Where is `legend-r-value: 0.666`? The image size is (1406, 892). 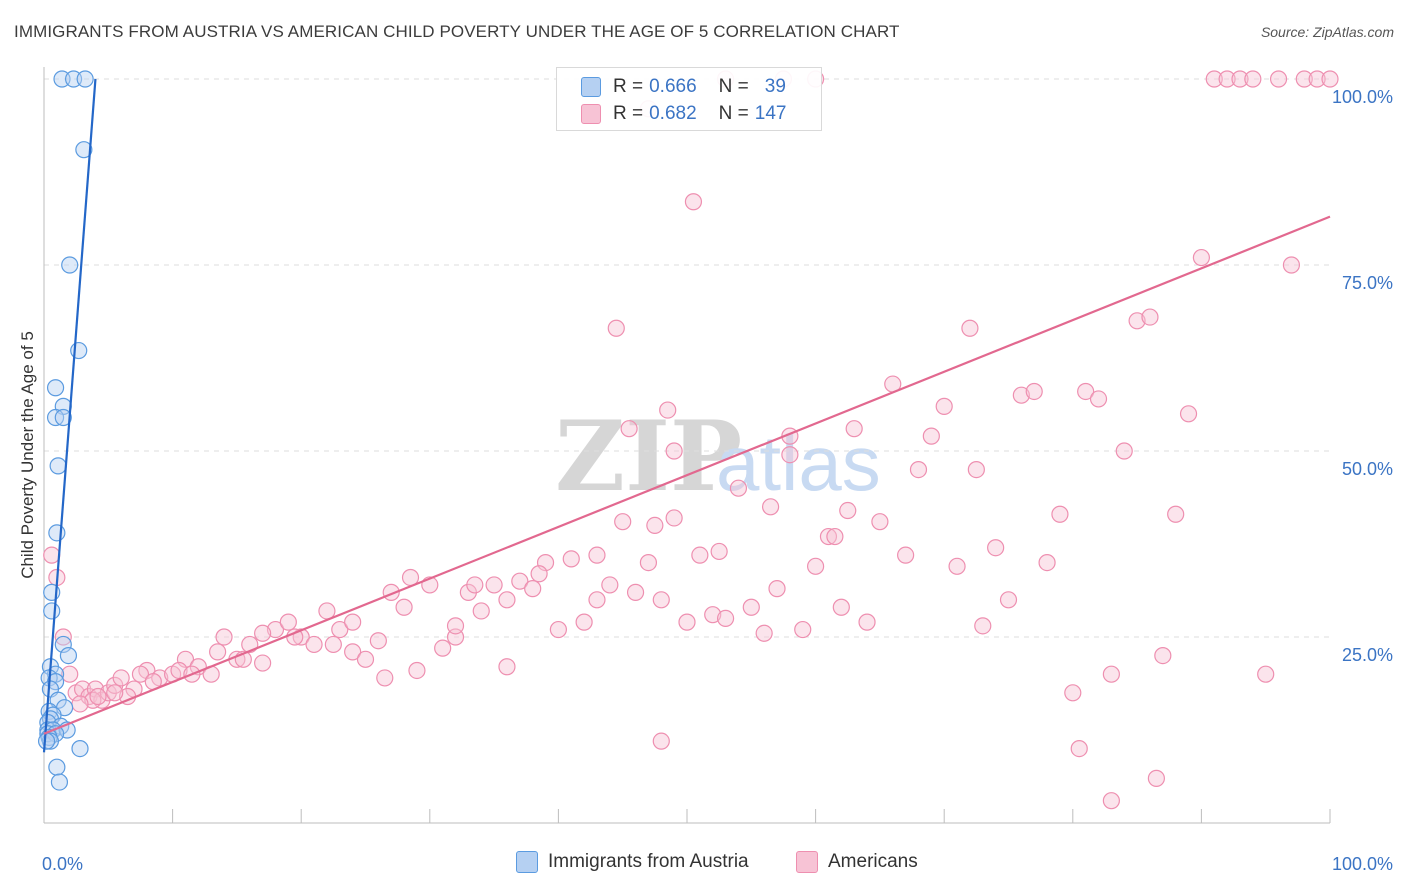 legend-r-value: 0.666 is located at coordinates (673, 86).